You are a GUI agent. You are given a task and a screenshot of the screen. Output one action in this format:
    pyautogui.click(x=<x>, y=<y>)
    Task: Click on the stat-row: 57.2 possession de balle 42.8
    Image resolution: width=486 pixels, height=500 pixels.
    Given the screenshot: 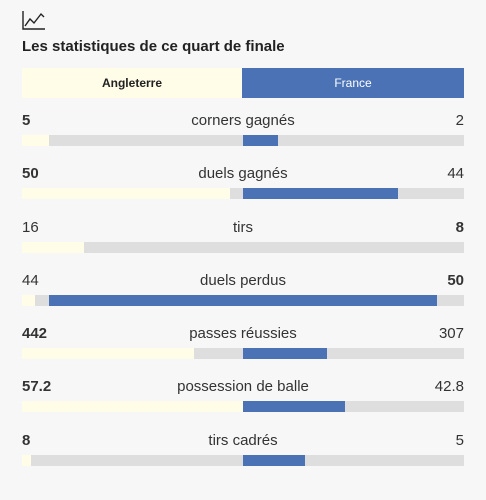 What is the action you would take?
    pyautogui.click(x=243, y=395)
    